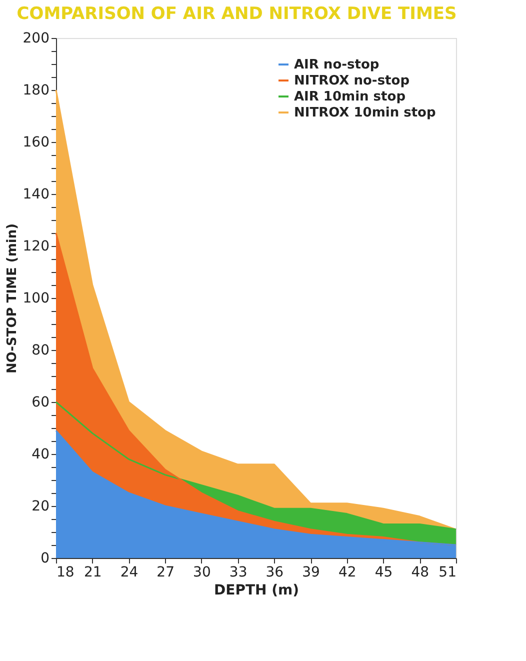 The height and width of the screenshot is (661, 526). What do you see at coordinates (41, 506) in the screenshot?
I see `y-tick-label: 20` at bounding box center [41, 506].